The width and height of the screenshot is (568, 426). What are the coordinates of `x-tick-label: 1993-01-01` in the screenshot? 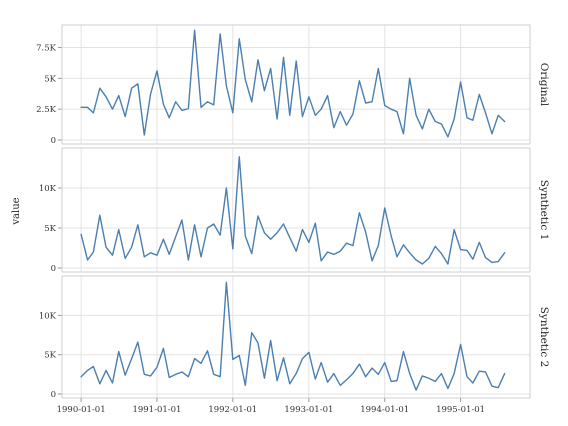 It's located at (308, 410).